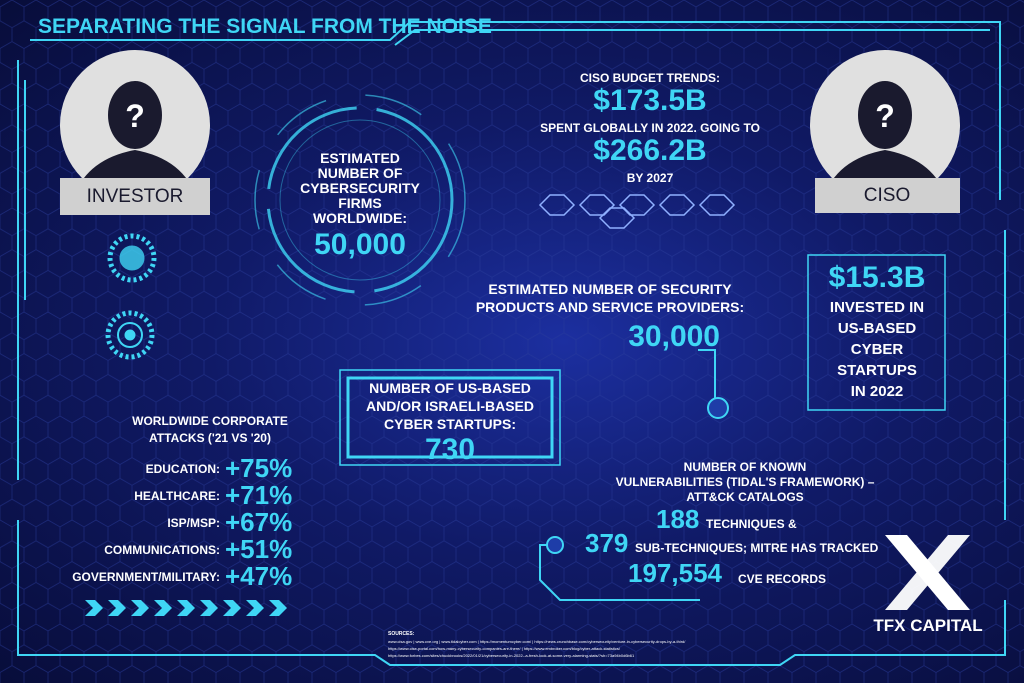 The width and height of the screenshot is (1024, 683). Describe the element at coordinates (887, 195) in the screenshot. I see `ciso-label: CISO` at that location.